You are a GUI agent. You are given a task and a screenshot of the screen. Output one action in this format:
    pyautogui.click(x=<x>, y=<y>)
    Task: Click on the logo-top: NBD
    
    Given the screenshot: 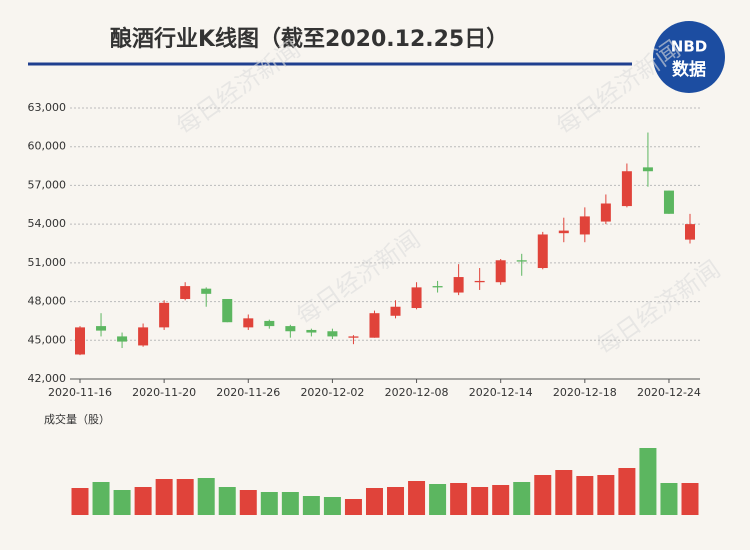 What is the action you would take?
    pyautogui.click(x=689, y=47)
    